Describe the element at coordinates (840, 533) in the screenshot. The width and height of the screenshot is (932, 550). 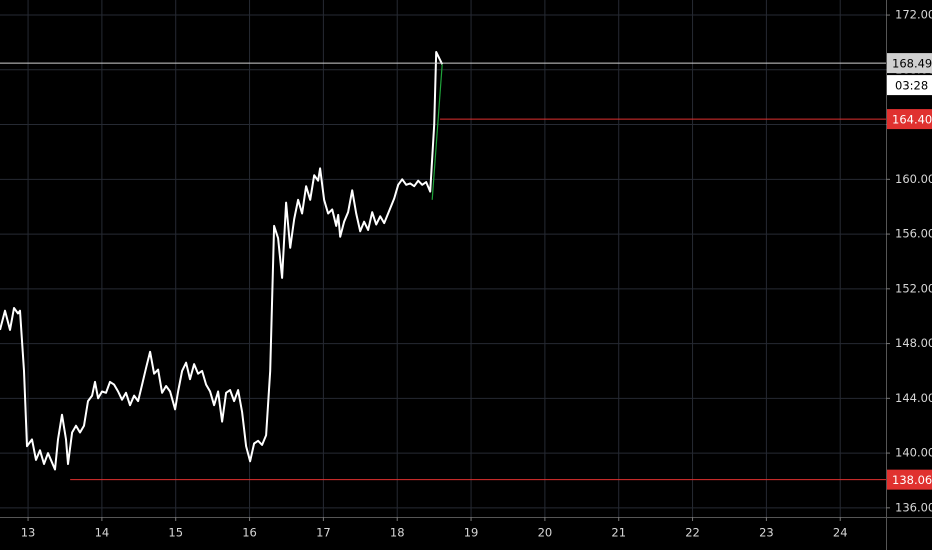
I see `x-tick-label: 24` at that location.